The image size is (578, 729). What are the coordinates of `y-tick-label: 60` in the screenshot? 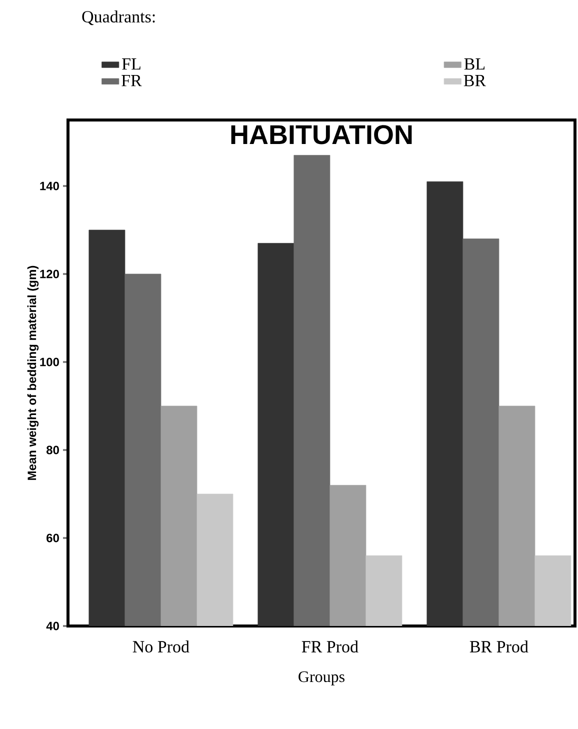 It's located at (52, 538).